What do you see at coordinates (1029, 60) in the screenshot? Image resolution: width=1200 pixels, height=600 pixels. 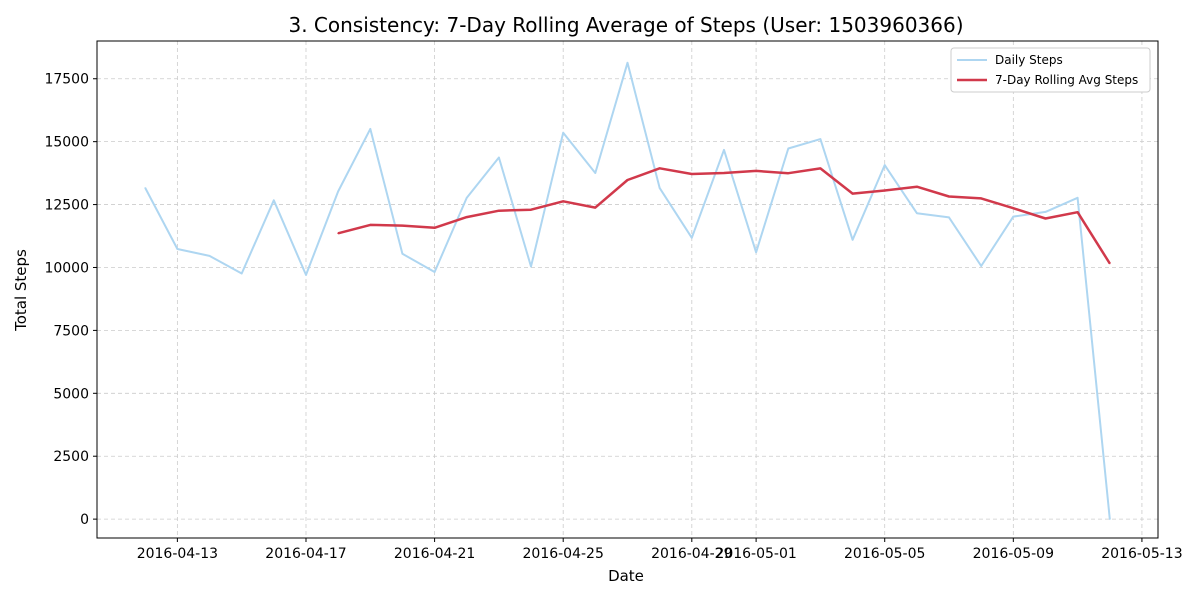 I see `legend-label-daily-steps: Daily Steps` at bounding box center [1029, 60].